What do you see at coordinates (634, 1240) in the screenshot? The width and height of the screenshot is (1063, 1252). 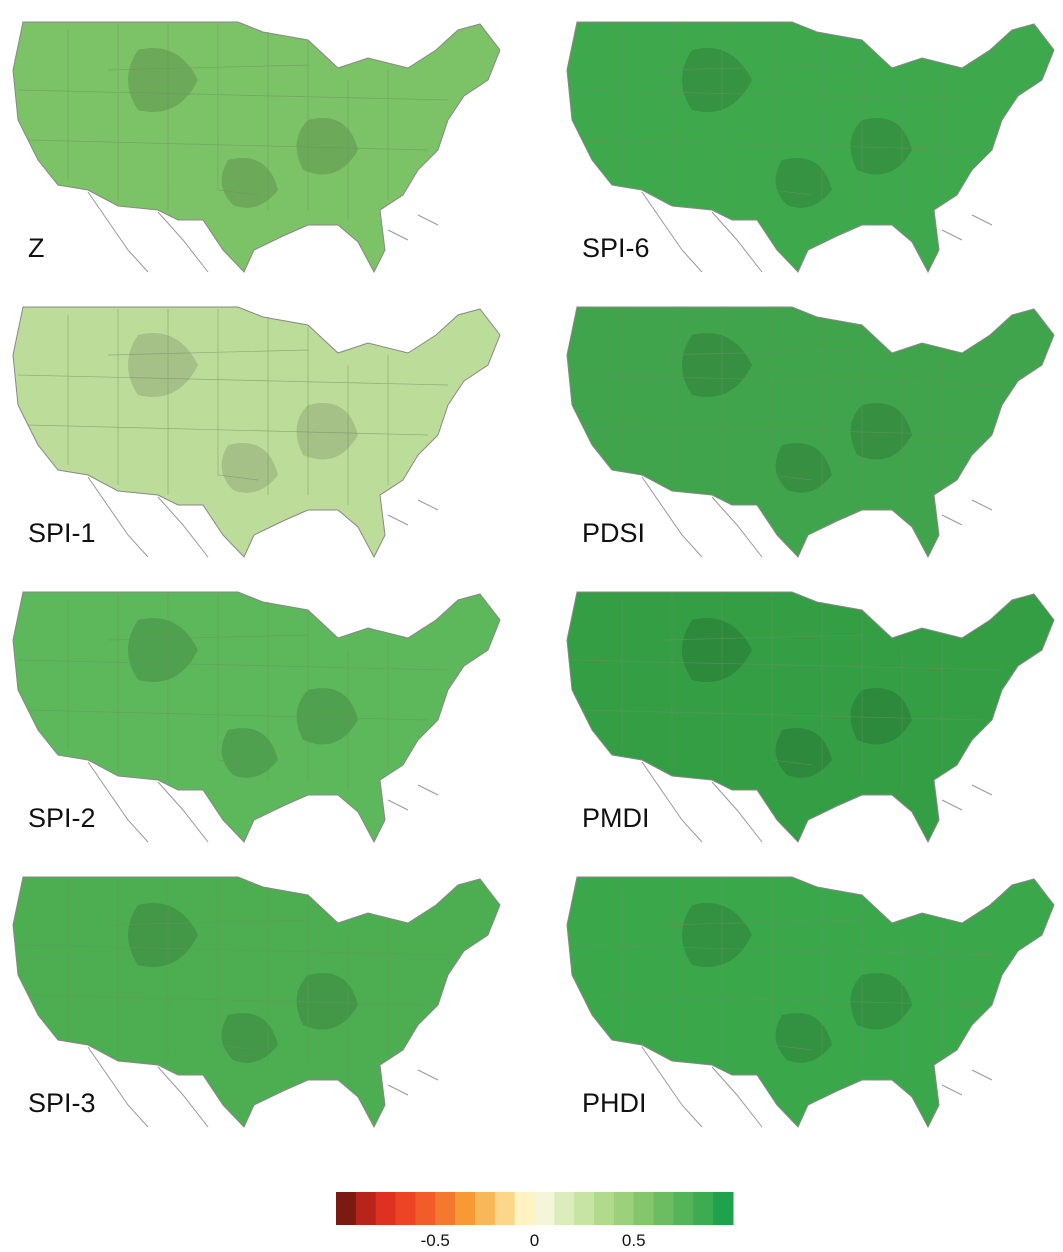 I see `colorbar-tick-label: 0.5` at bounding box center [634, 1240].